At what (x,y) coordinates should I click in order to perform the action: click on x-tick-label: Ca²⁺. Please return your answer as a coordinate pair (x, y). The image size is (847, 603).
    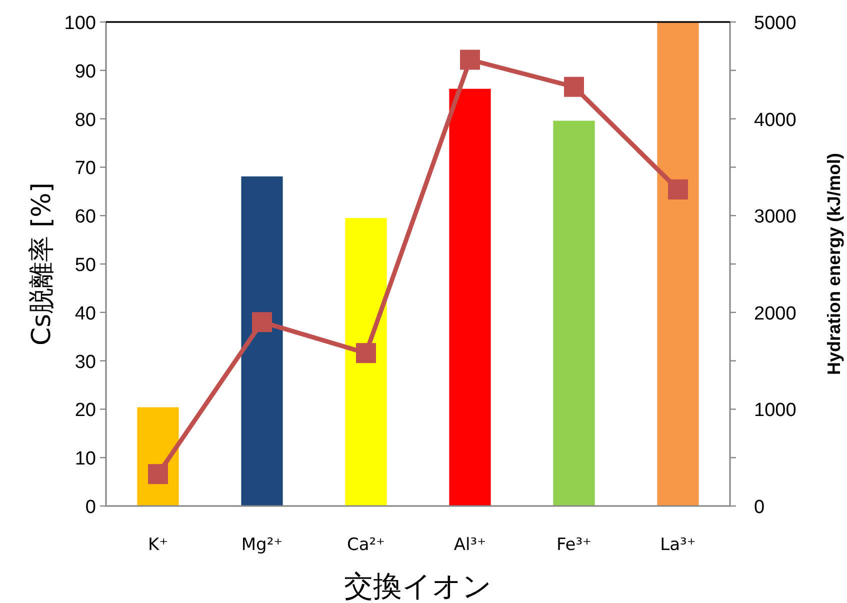
    Looking at the image, I should click on (366, 545).